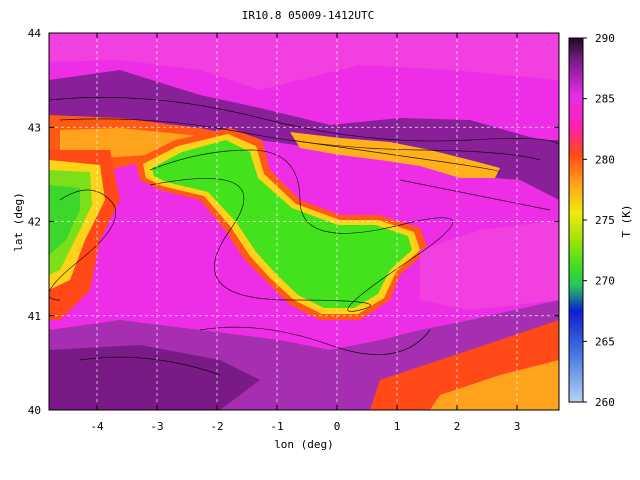  Describe the element at coordinates (156, 426) in the screenshot. I see `x-tick-label: -3` at that location.